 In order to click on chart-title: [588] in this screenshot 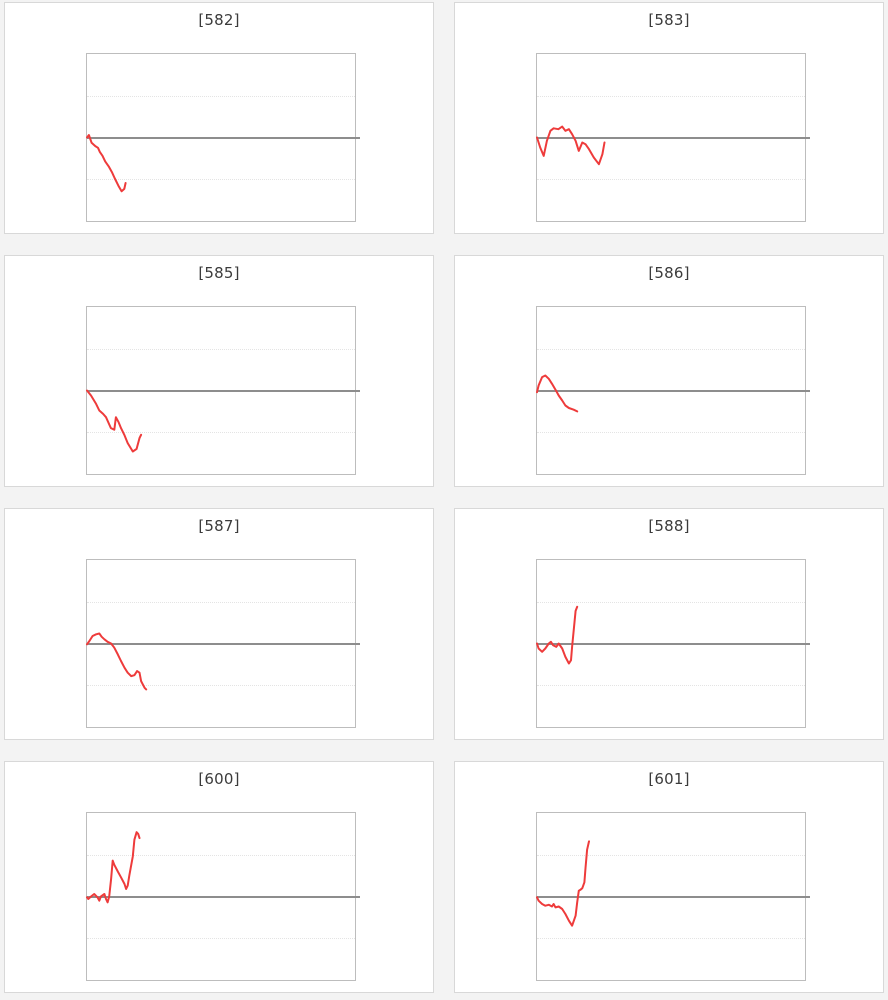, I will do `click(669, 526)`.